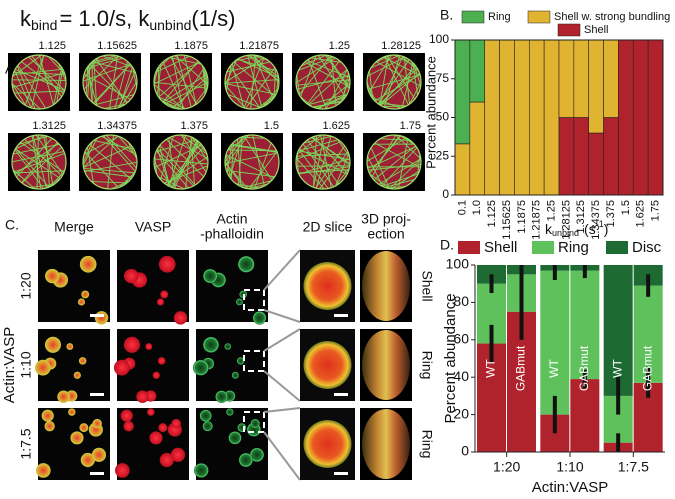 The image size is (675, 499). What do you see at coordinates (581, 217) in the screenshot?
I see `x-tick-label: 1.3125` at bounding box center [581, 217].